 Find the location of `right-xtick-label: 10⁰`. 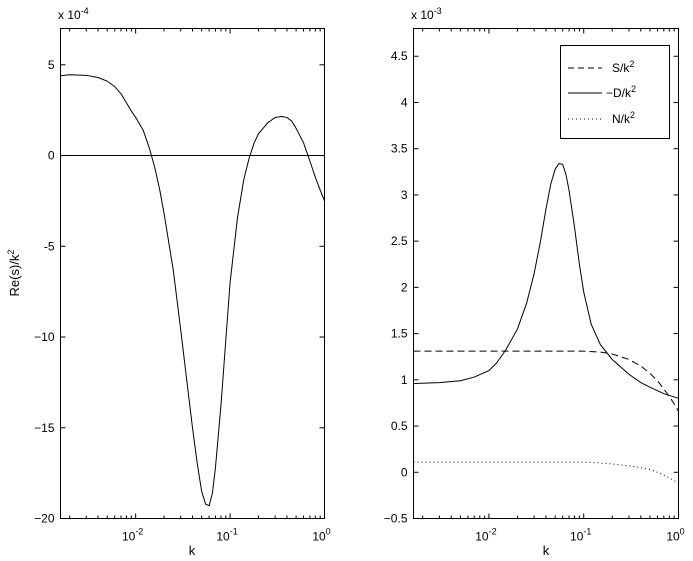

right-xtick-label: 10⁰ is located at coordinates (675, 535).